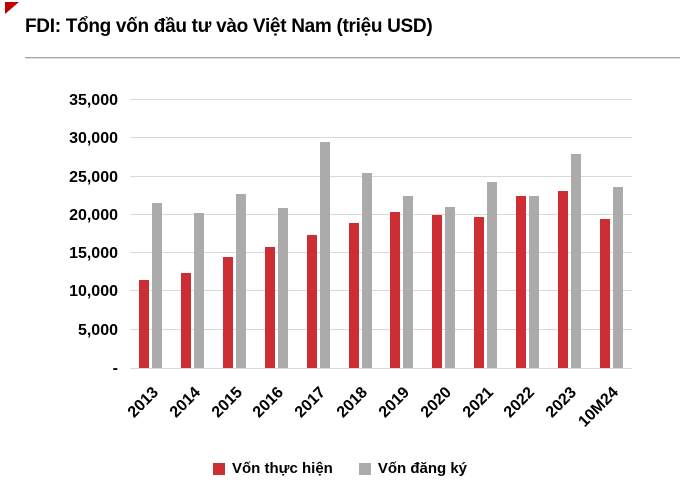 The image size is (680, 496). What do you see at coordinates (394, 403) in the screenshot?
I see `x-tick-label-2019: 2019` at bounding box center [394, 403].